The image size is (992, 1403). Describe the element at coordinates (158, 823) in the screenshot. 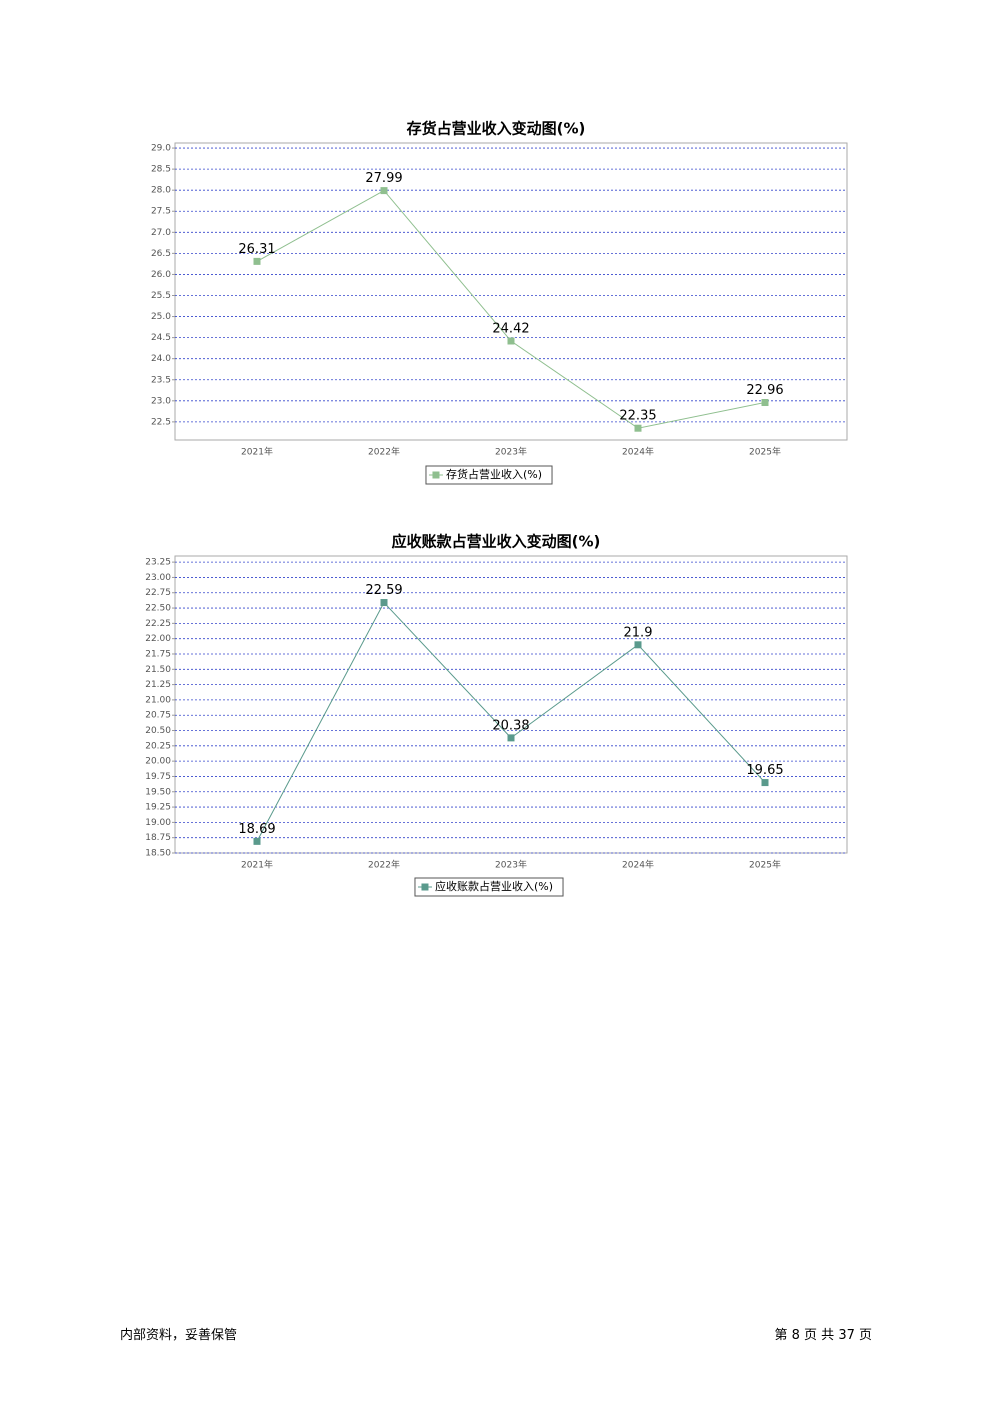

I see `y-tick-label: 19.00` at that location.